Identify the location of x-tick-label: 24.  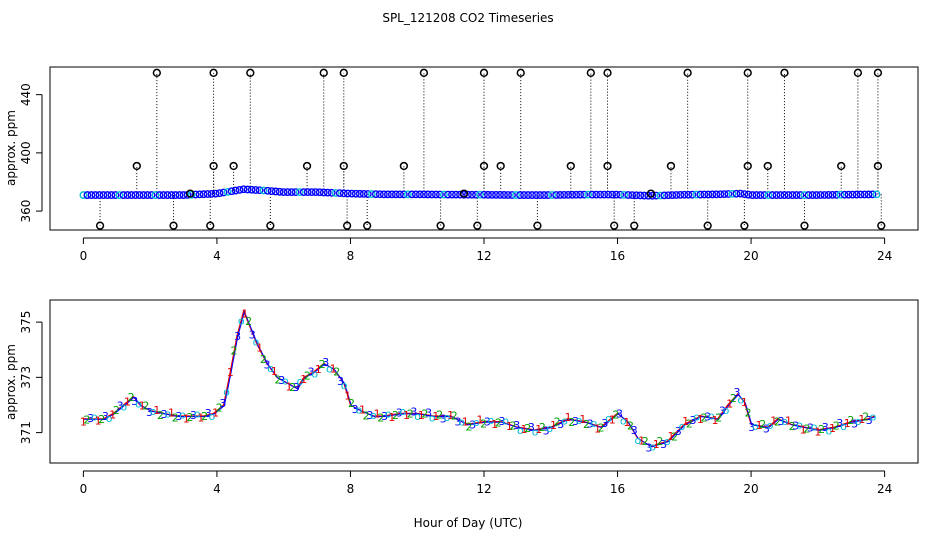
(884, 256).